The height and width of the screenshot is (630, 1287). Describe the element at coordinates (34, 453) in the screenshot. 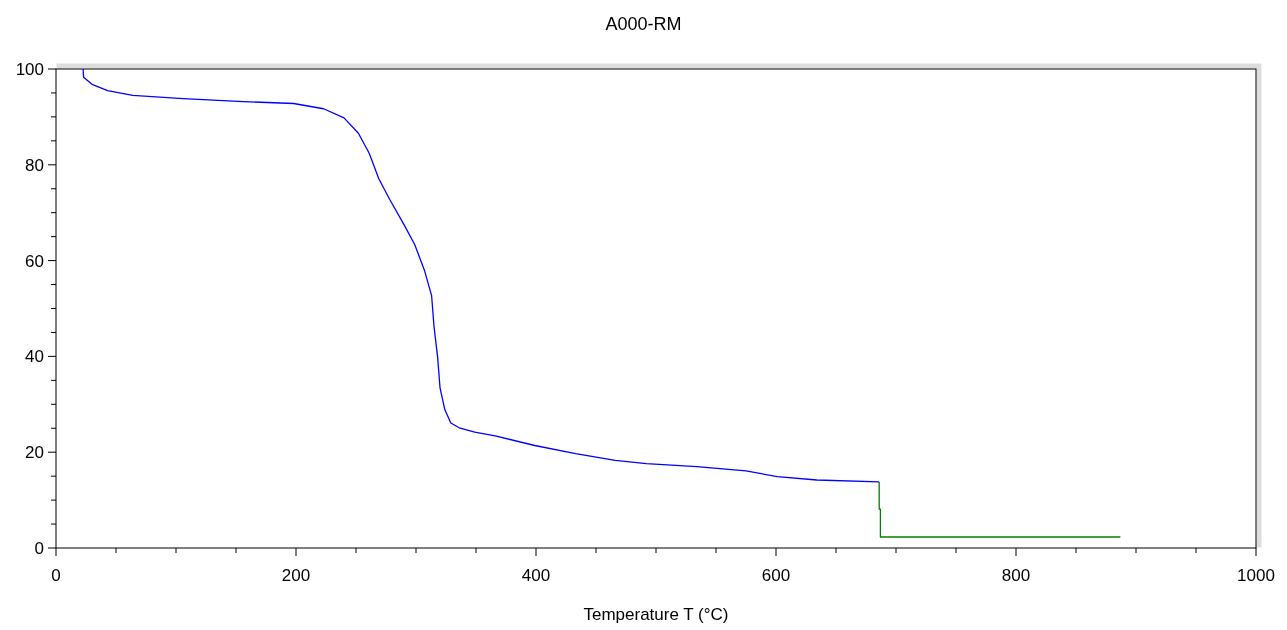

I see `y-tick-label: 20` at that location.